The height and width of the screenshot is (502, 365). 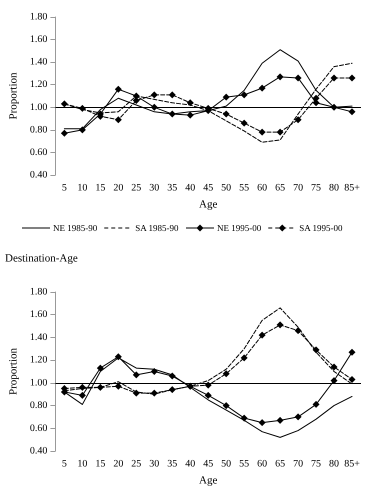 I want to click on chart-title: Destination-Age, so click(x=41, y=258).